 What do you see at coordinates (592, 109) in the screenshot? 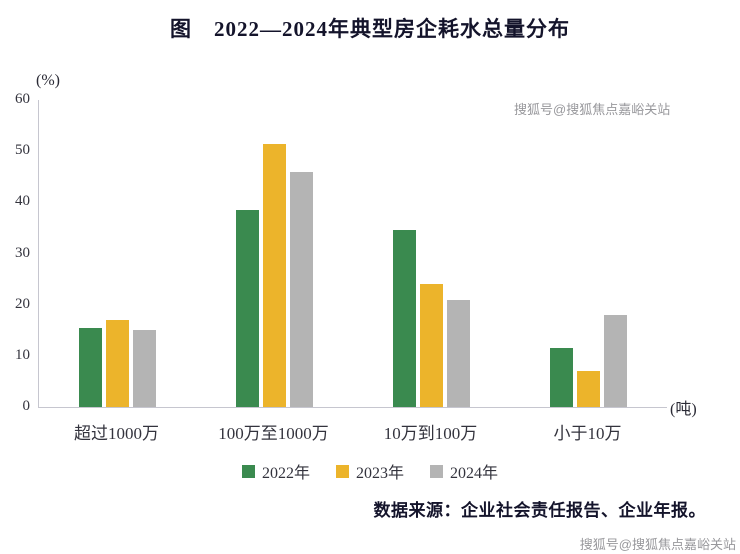
I see `watermark-top-right: 搜狐号@搜狐焦点嘉峪关站` at bounding box center [592, 109].